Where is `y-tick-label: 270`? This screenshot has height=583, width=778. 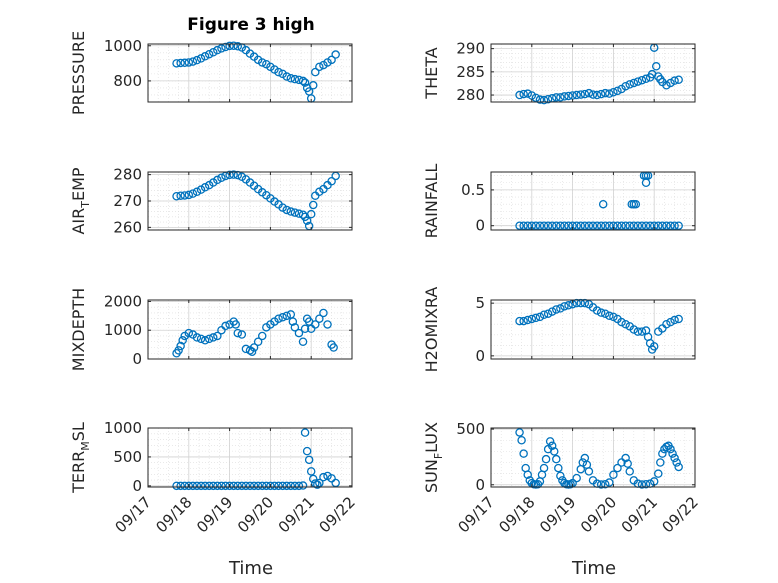
y-tick-label: 270 is located at coordinates (127, 201).